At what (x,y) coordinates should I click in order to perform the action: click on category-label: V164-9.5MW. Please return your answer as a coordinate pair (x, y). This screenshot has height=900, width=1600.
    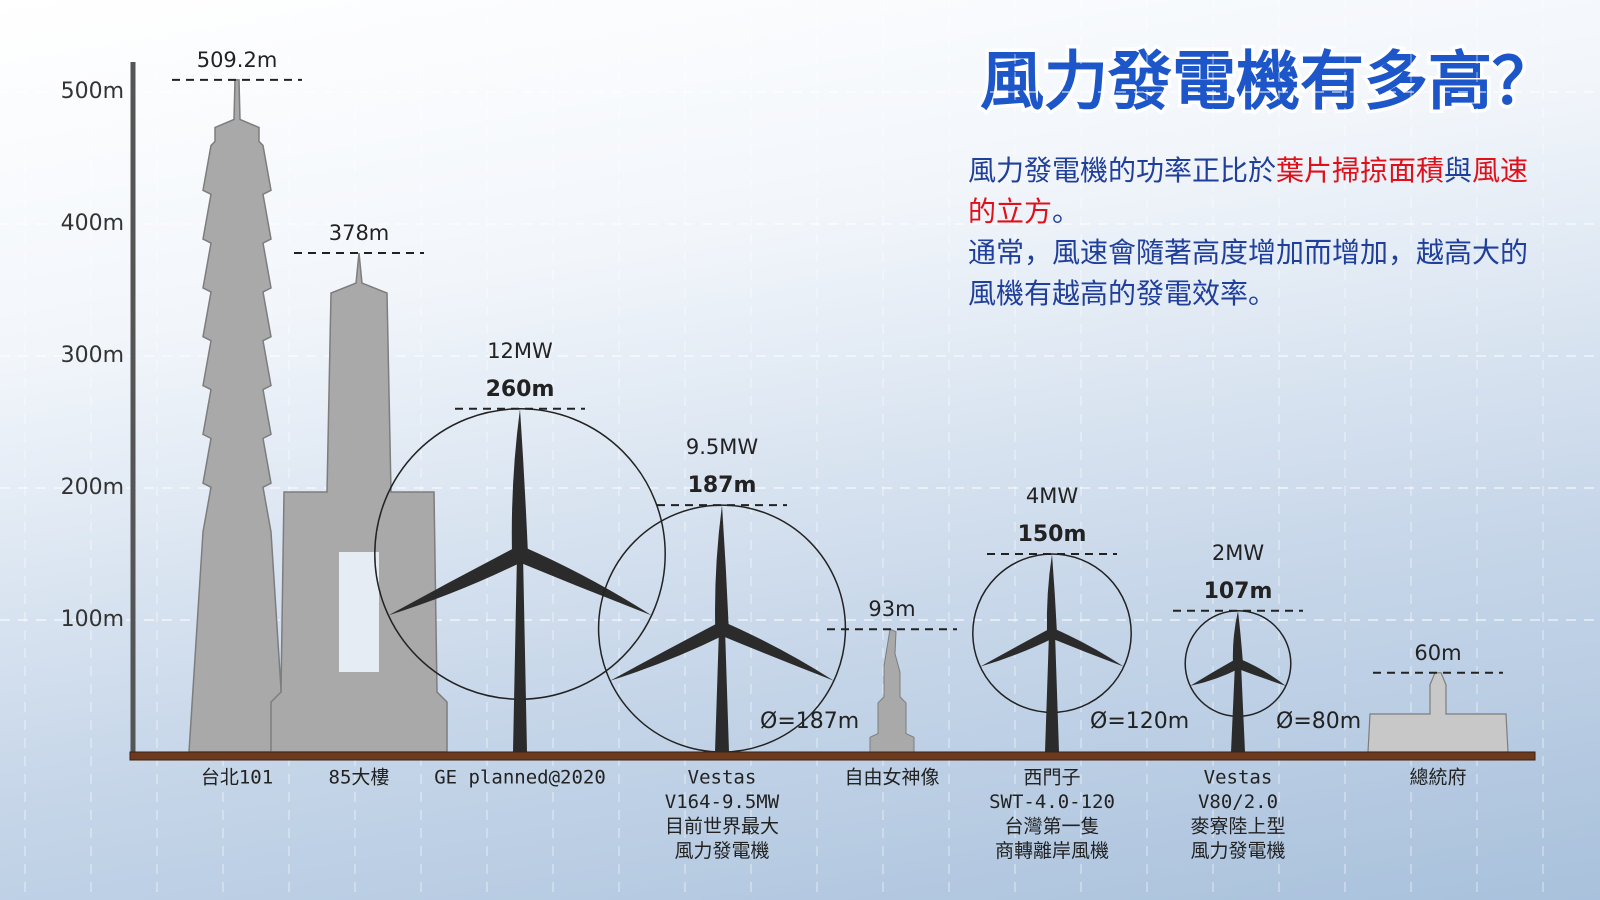
    Looking at the image, I should click on (722, 802).